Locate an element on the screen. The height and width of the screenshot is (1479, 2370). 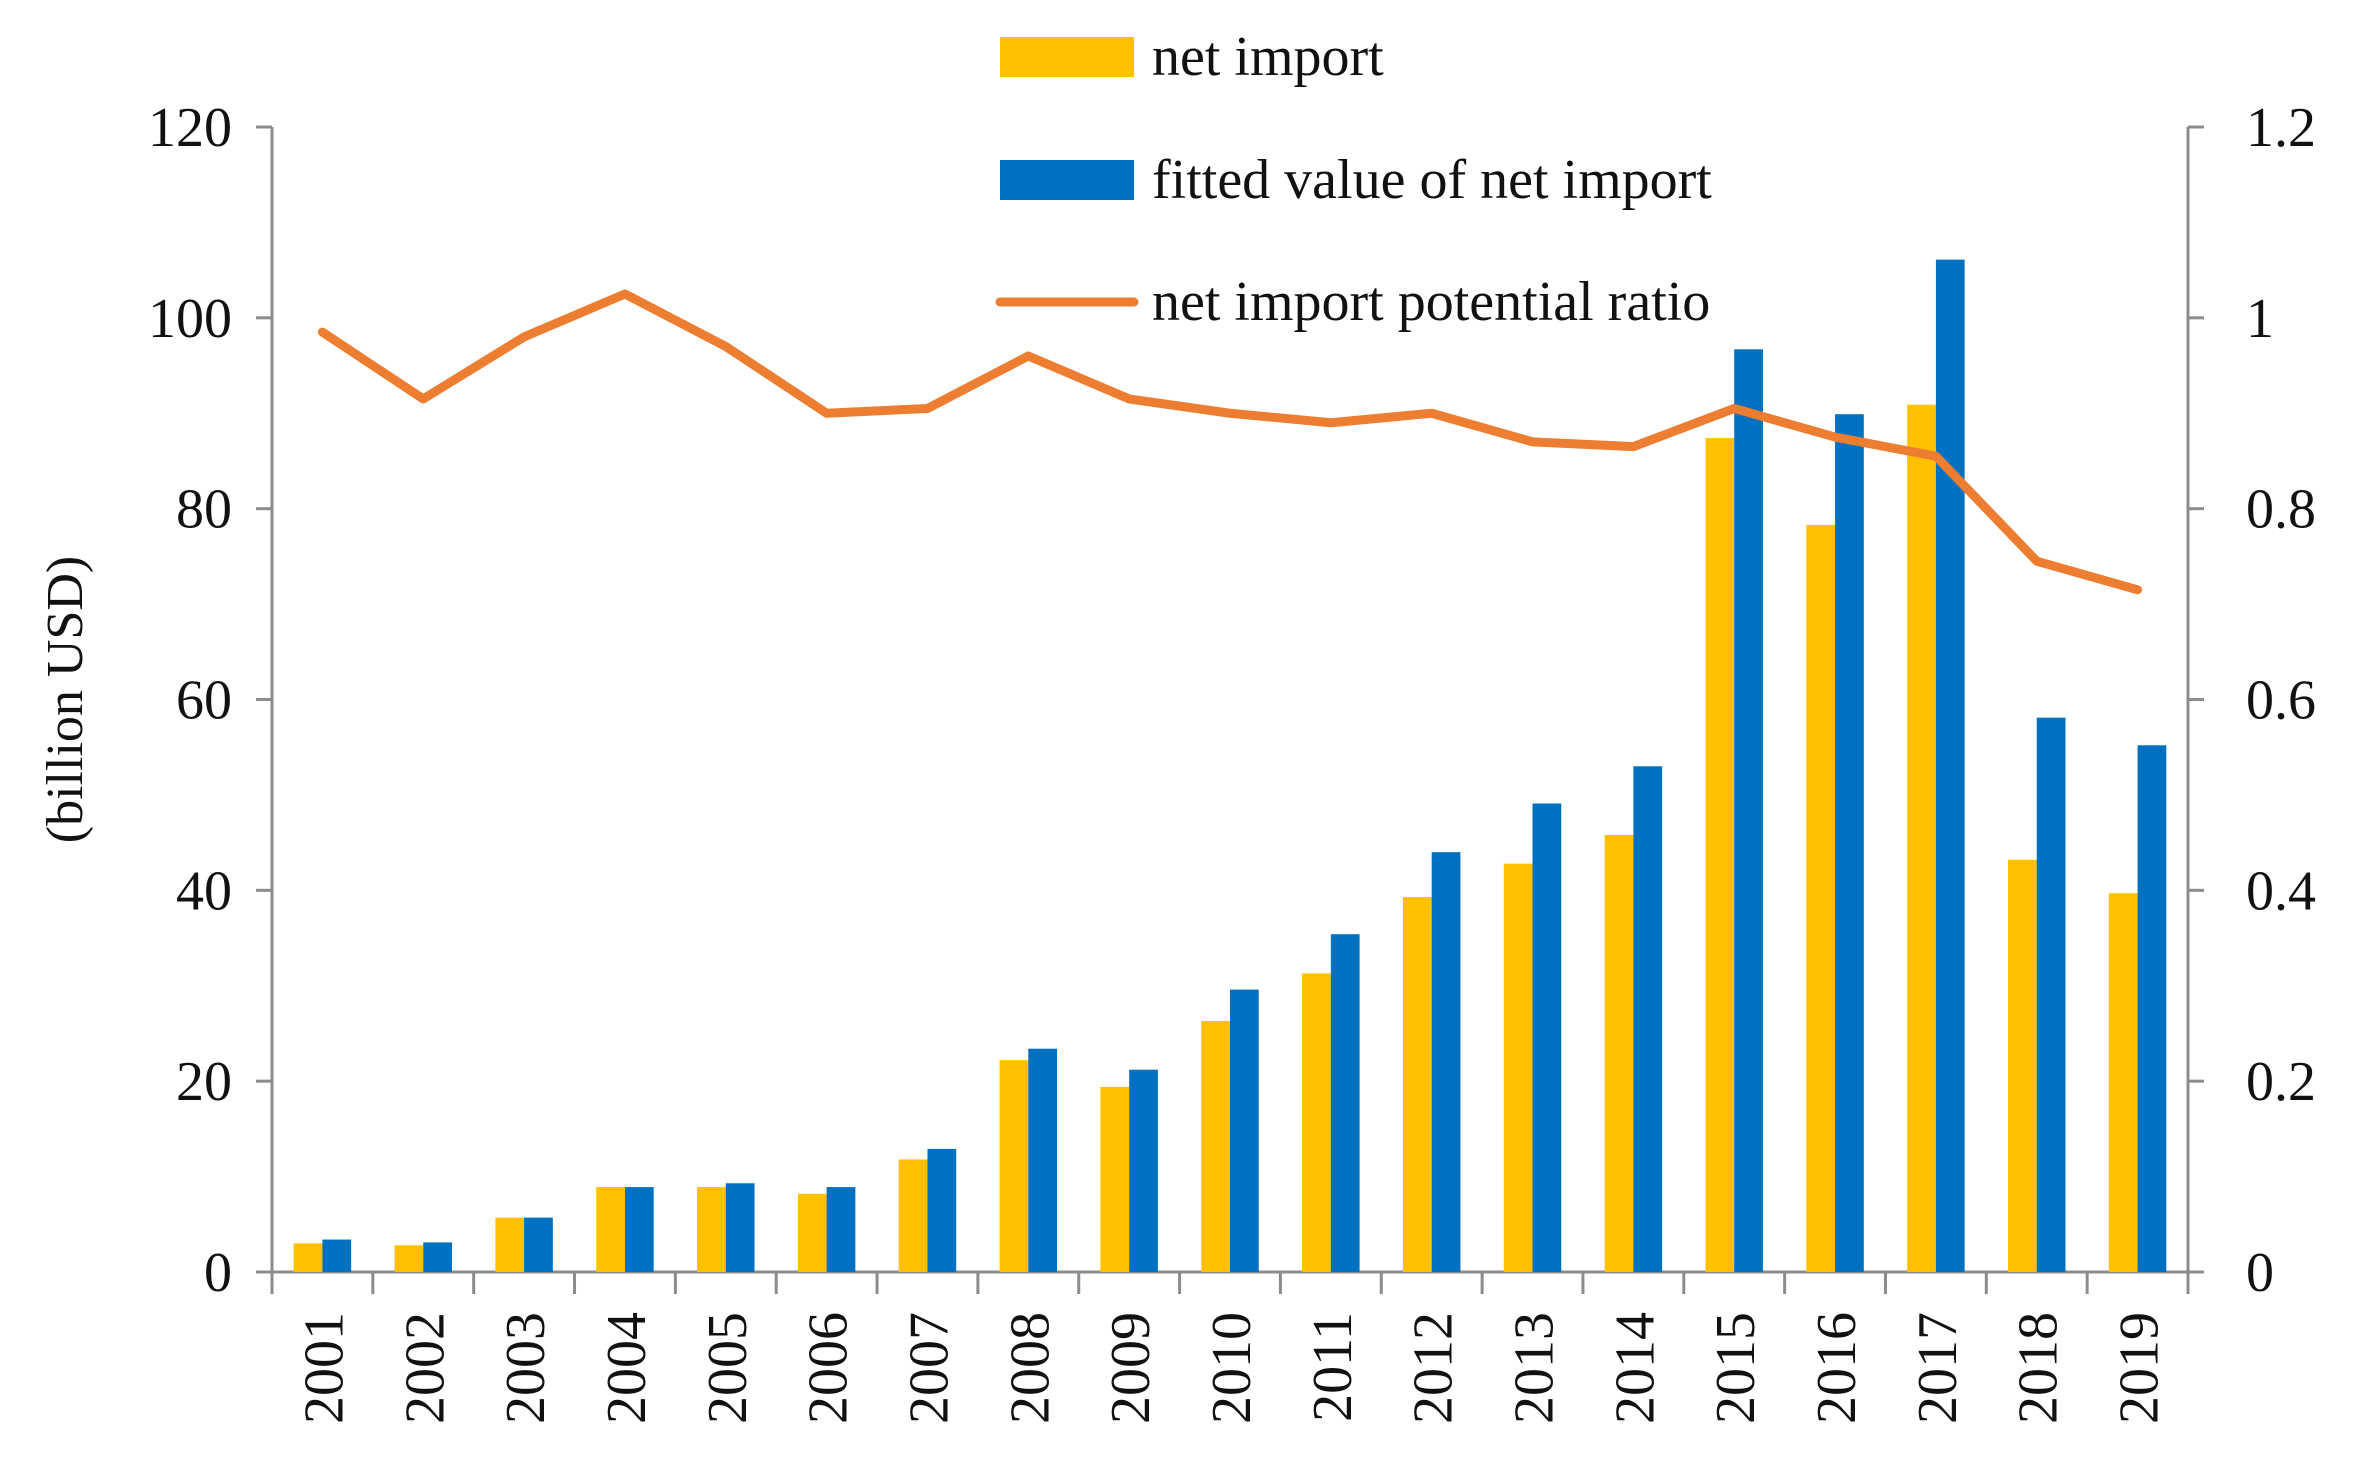
bar-net-import-2010 is located at coordinates (1215, 1146).